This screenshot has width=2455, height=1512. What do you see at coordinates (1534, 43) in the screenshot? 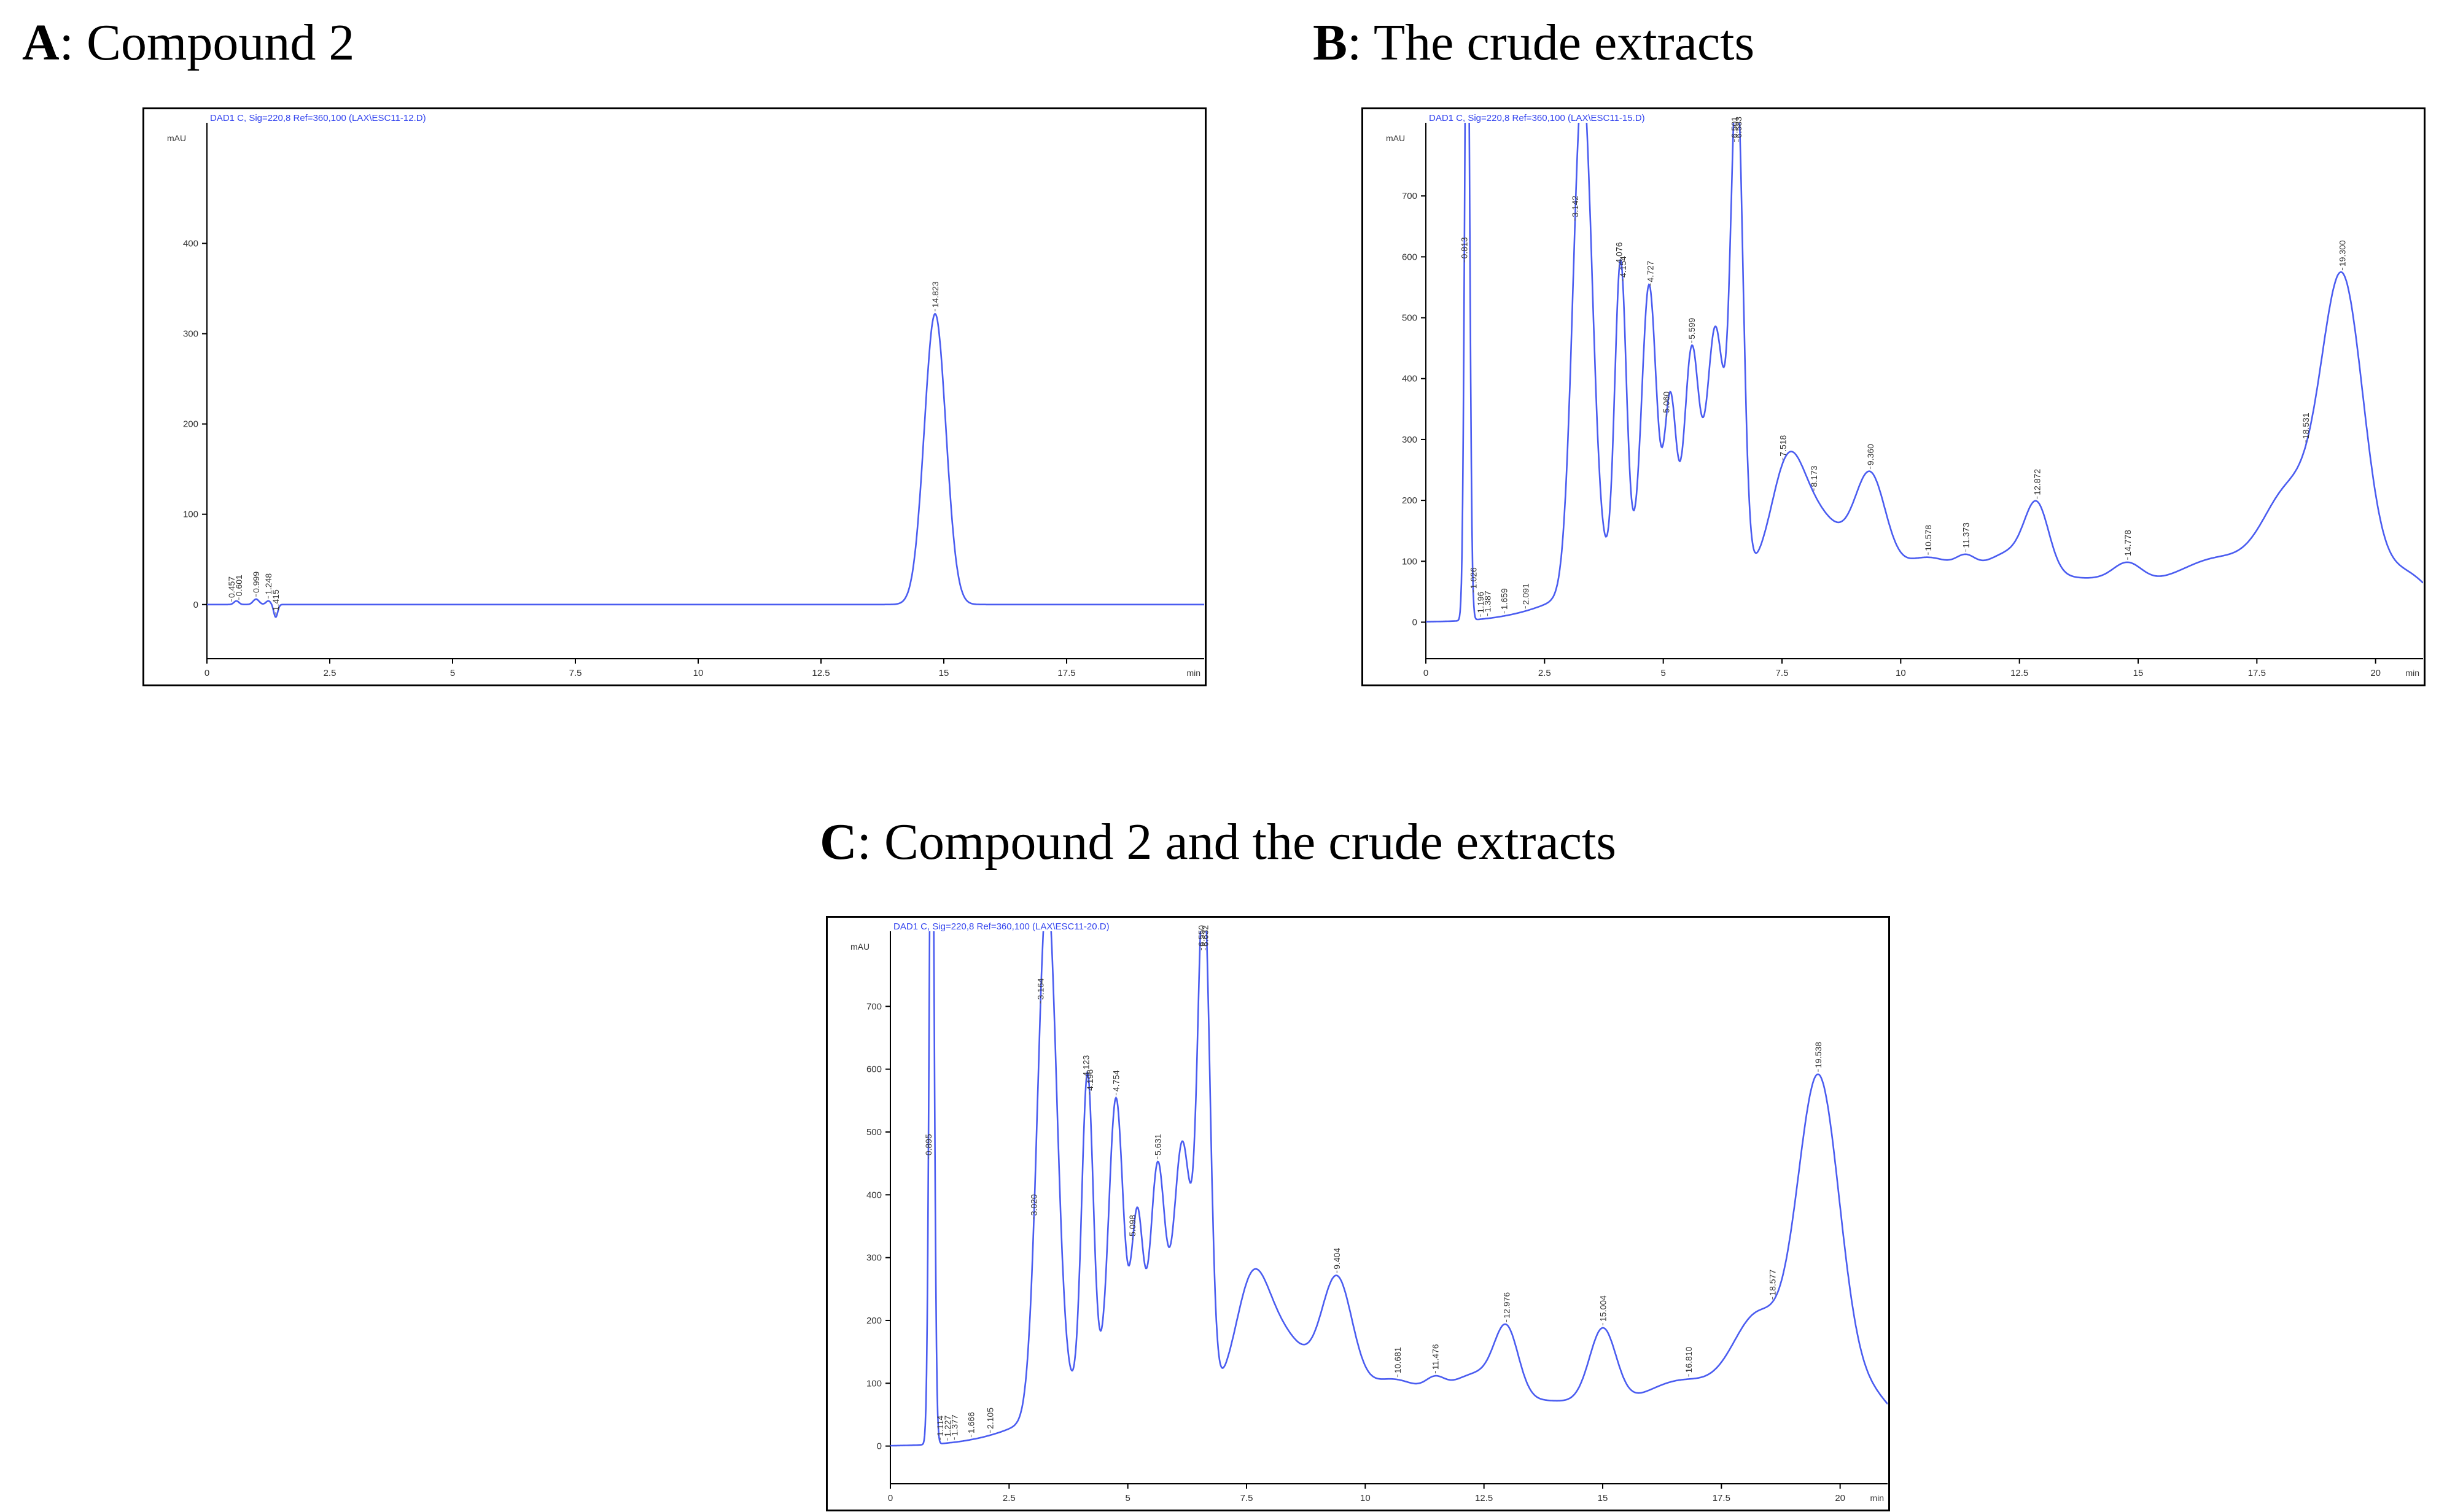
I see `panel-b-title: B: The crude extracts` at bounding box center [1534, 43].